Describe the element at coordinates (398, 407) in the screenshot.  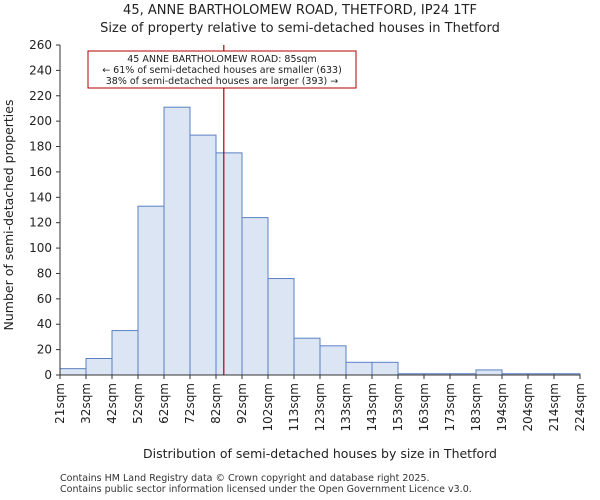
I see `x-tick-label: 153sqm` at that location.